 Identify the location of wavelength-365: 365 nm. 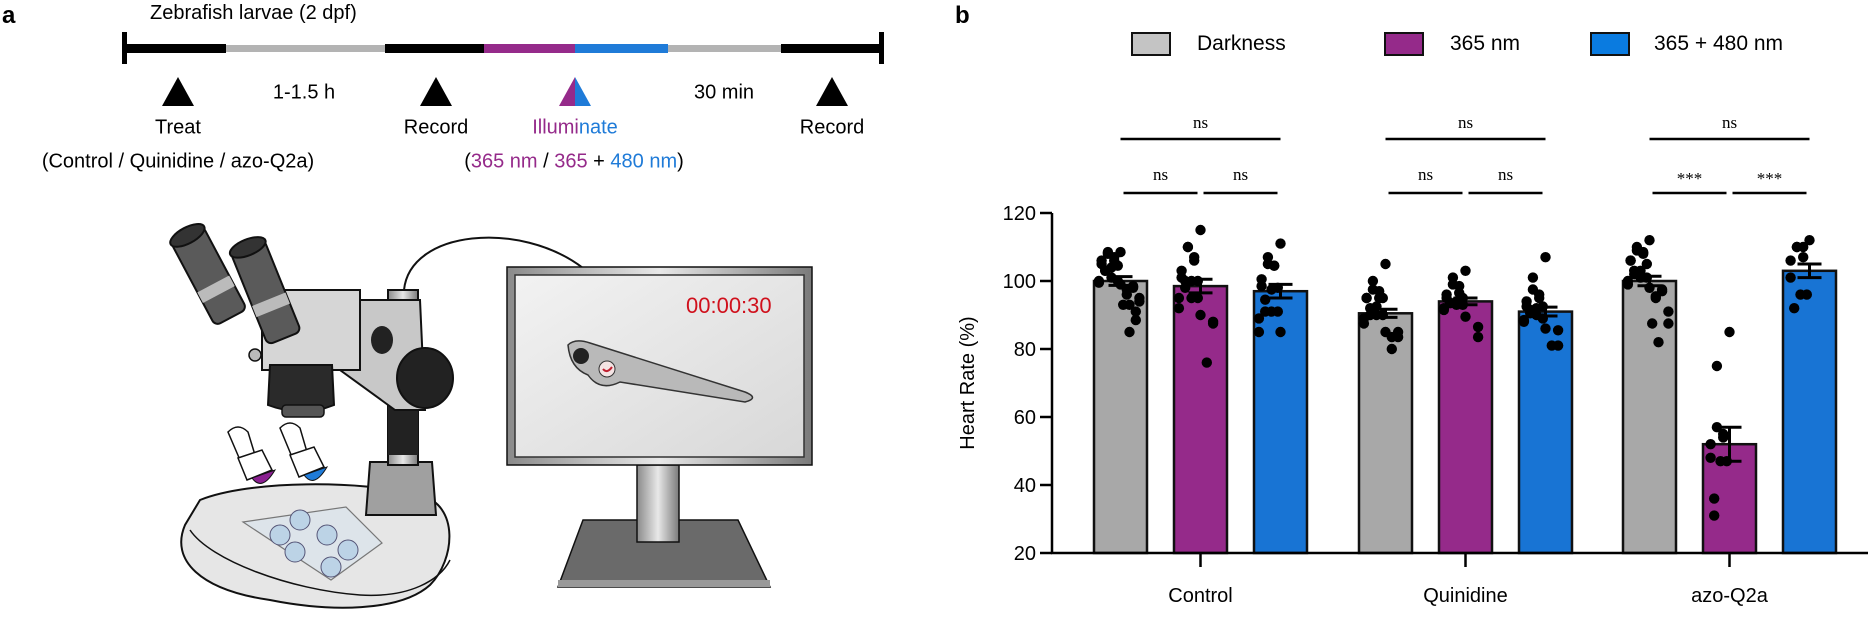
(504, 161).